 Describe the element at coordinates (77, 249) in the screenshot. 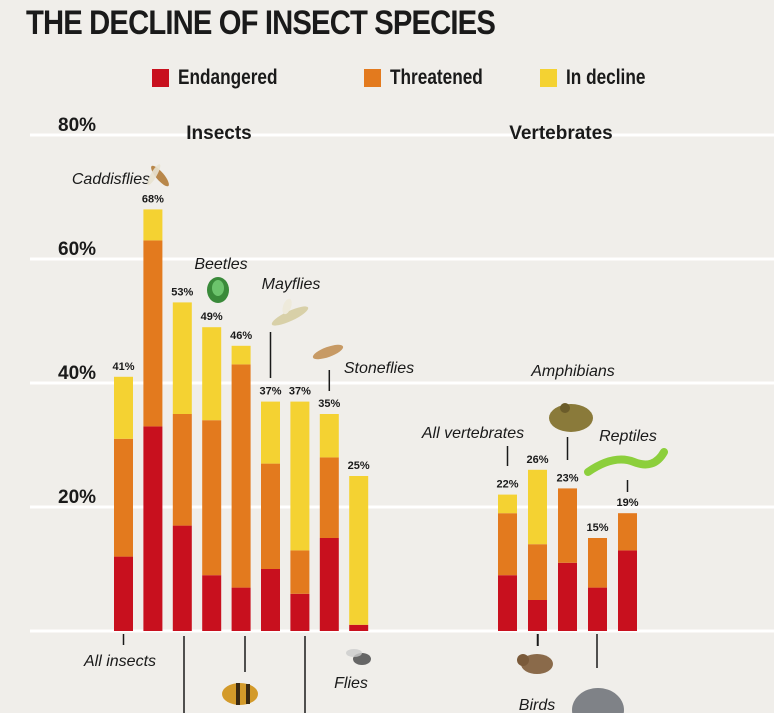

I see `y-tick-label: 60%` at that location.